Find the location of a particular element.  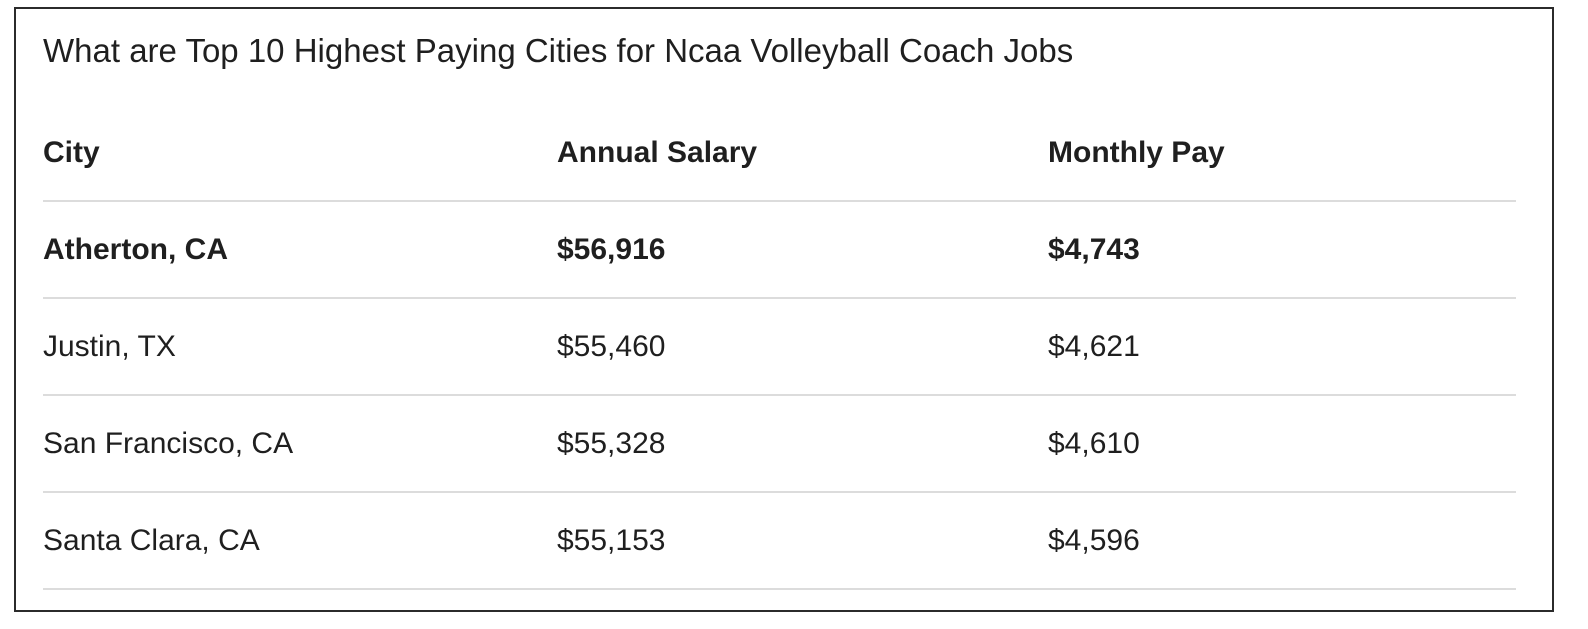

header-city: City is located at coordinates (71, 152).